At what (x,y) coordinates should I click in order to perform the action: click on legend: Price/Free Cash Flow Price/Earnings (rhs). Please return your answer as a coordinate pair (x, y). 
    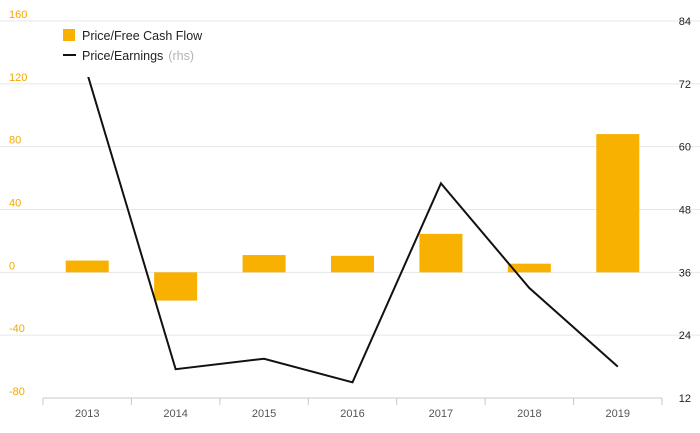
    Looking at the image, I should click on (133, 46).